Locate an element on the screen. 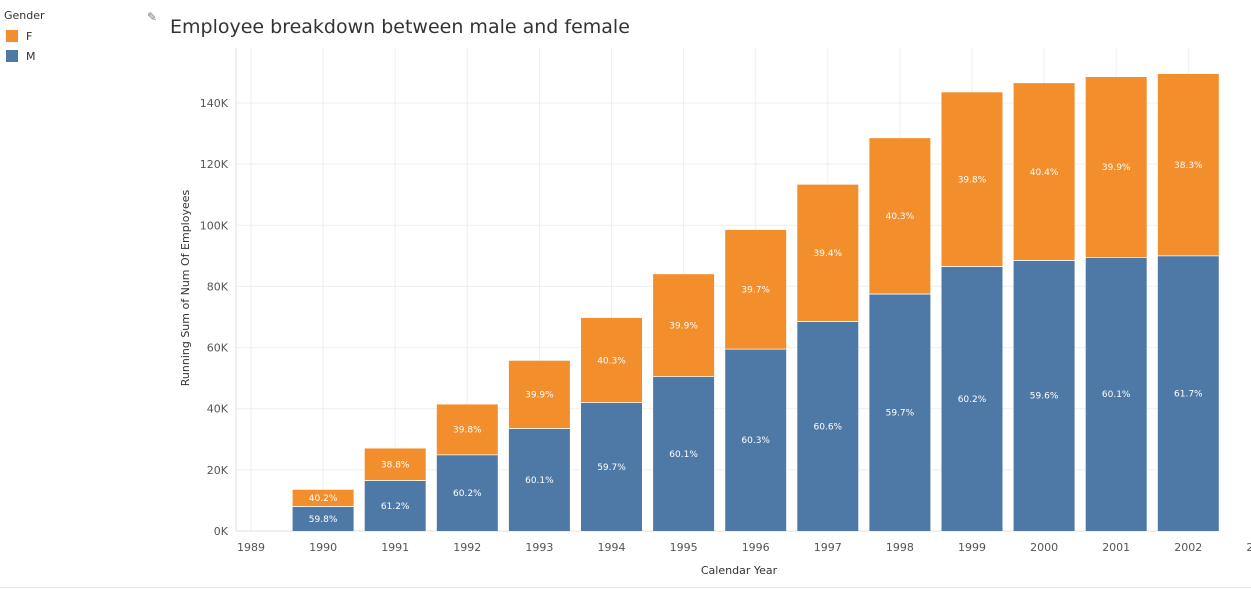 The height and width of the screenshot is (591, 1251). bar-label-f-1993: 39.9% is located at coordinates (539, 396).